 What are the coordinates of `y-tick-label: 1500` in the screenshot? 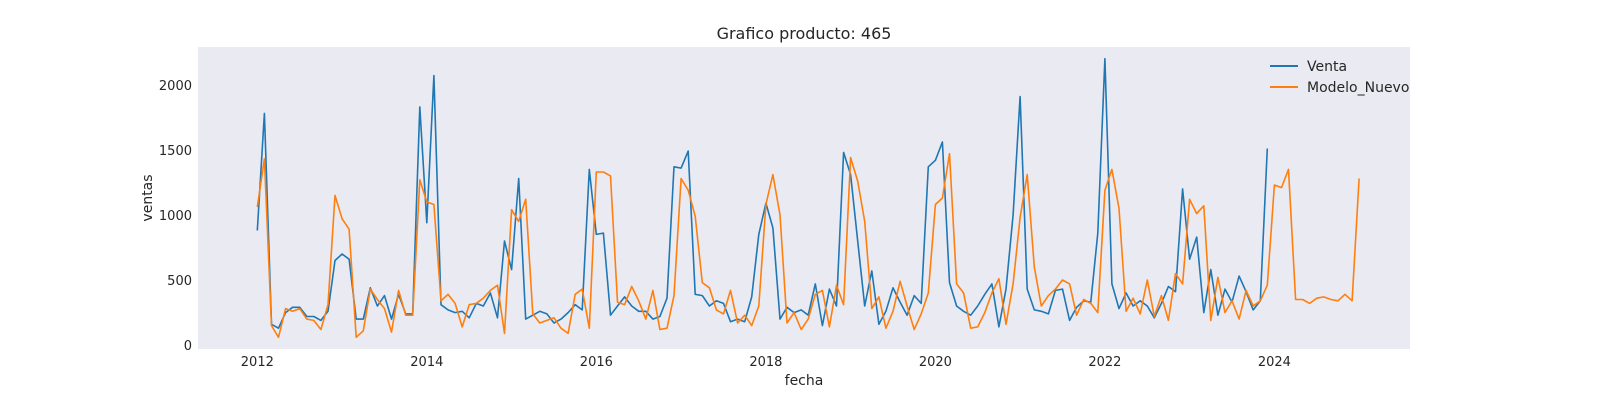 It's located at (175, 151).